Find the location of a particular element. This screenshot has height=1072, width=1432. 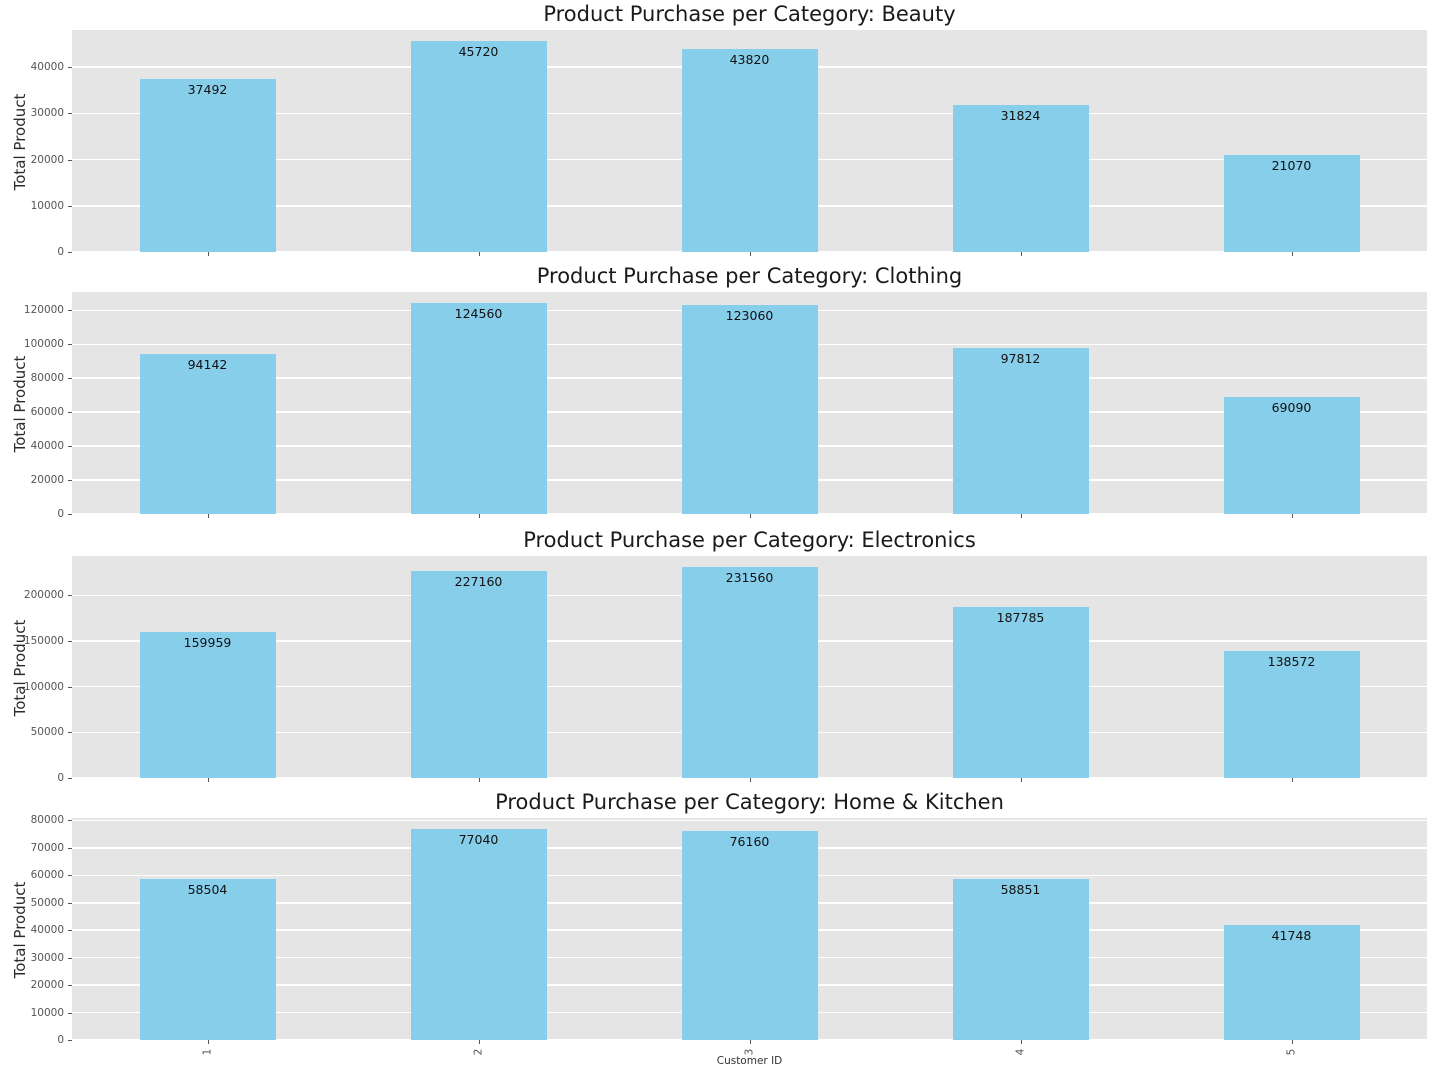

bar-customer-4: 187785 is located at coordinates (1020, 692).